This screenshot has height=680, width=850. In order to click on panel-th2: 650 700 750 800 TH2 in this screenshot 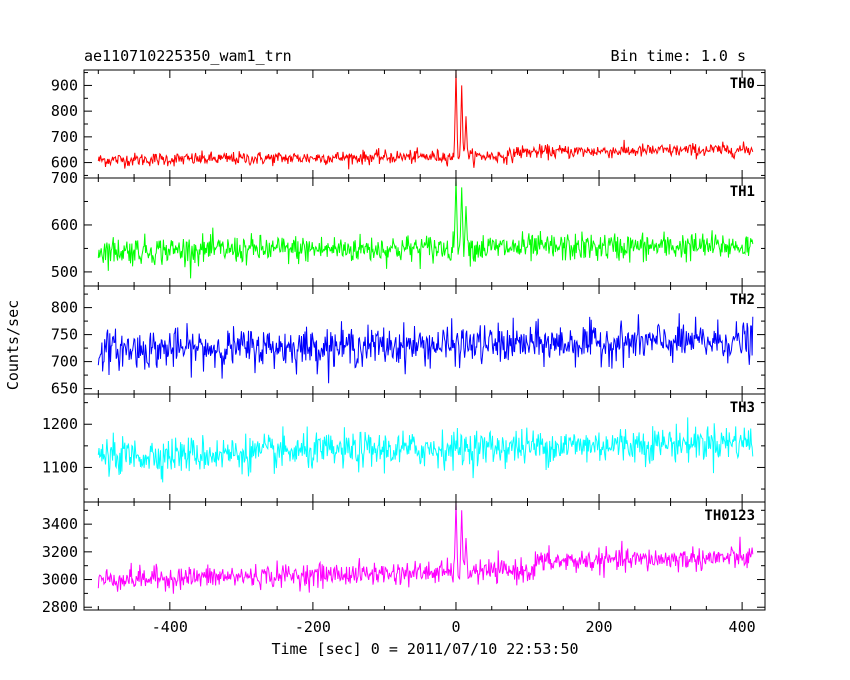, I will do `click(408, 341)`.